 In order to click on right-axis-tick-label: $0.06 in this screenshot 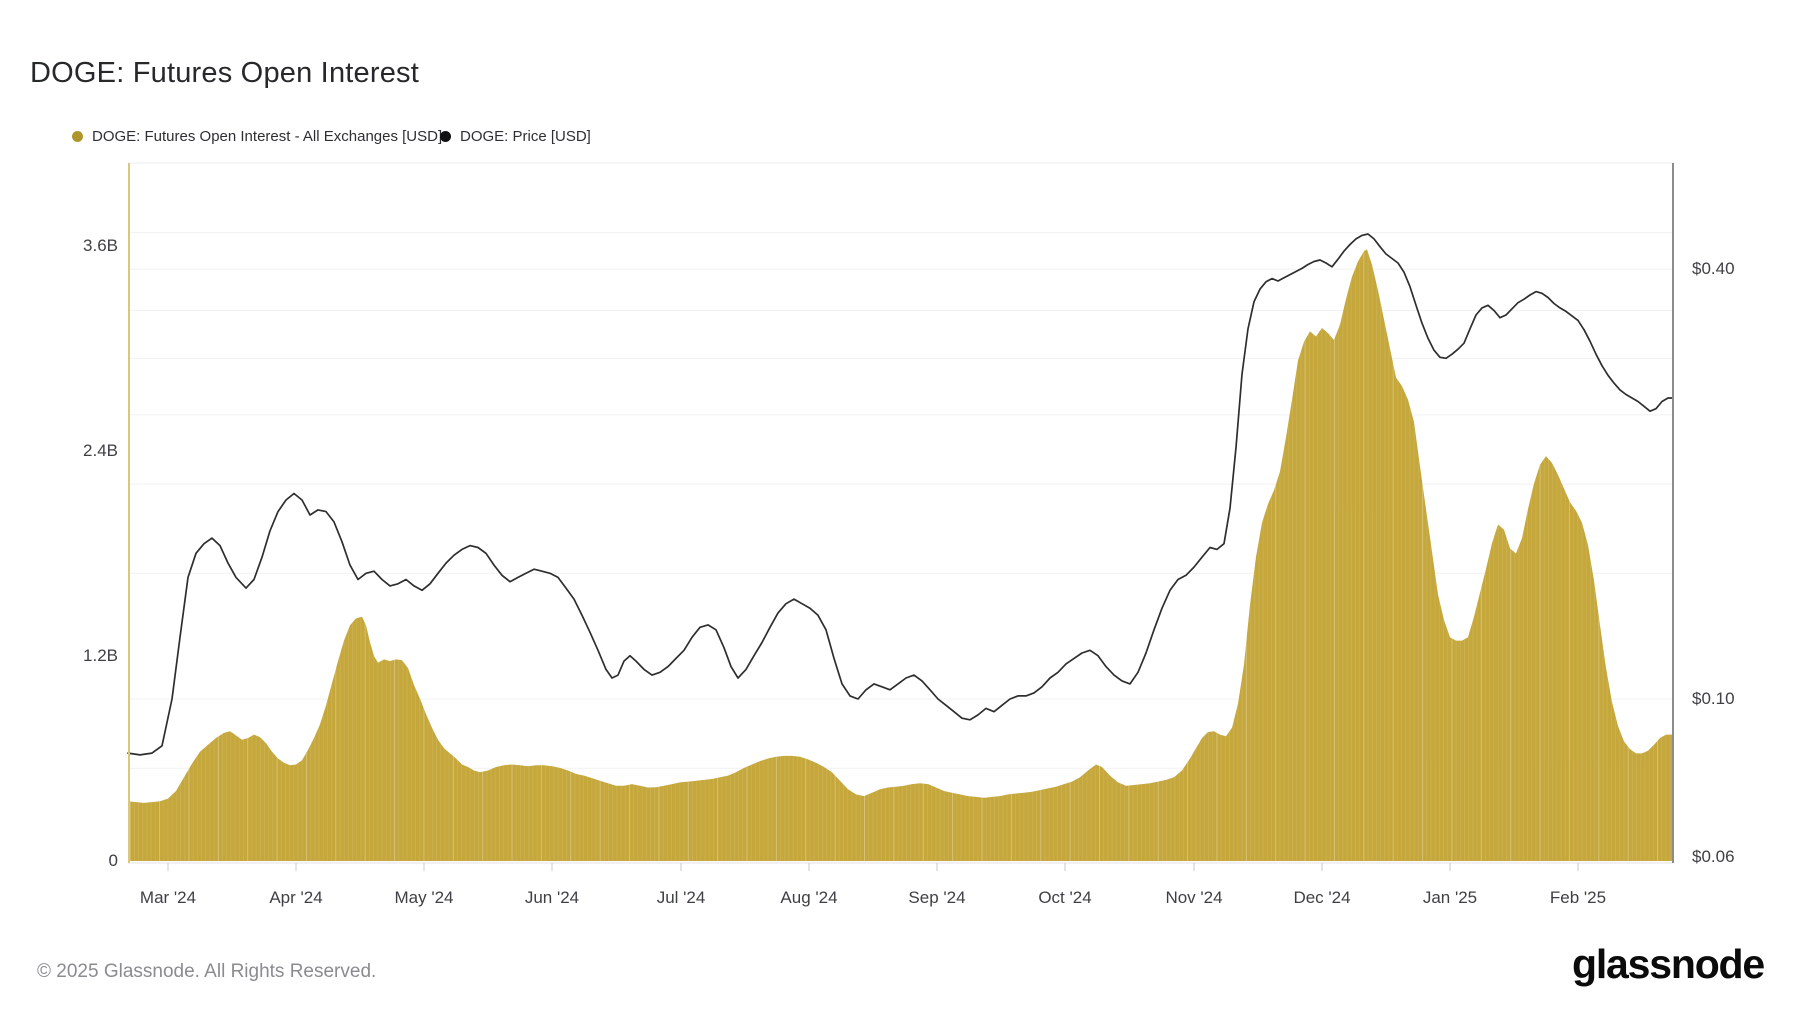, I will do `click(1713, 857)`.